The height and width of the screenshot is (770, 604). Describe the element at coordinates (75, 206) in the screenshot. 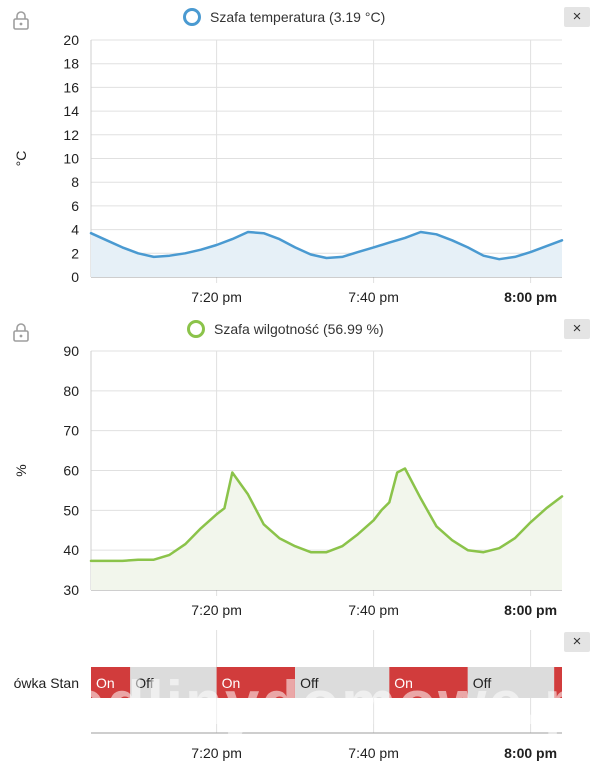

I see `y-tick-label: 6` at that location.